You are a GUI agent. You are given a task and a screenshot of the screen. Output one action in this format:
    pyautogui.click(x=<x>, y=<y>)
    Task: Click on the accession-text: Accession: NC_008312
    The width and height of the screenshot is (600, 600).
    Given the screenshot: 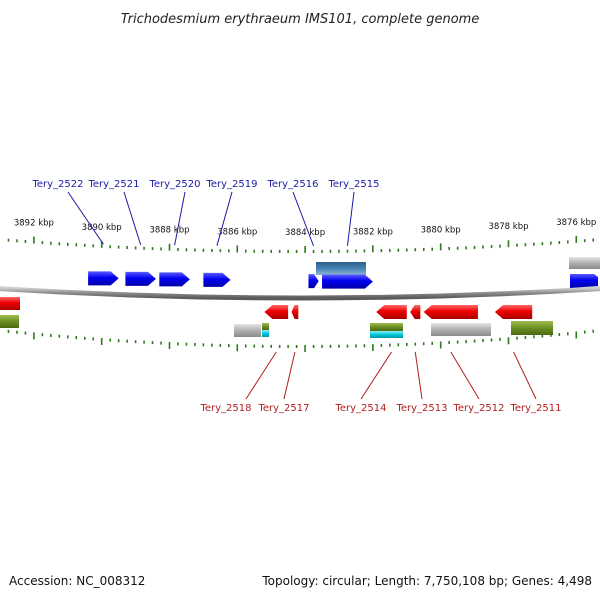 What is the action you would take?
    pyautogui.click(x=77, y=581)
    